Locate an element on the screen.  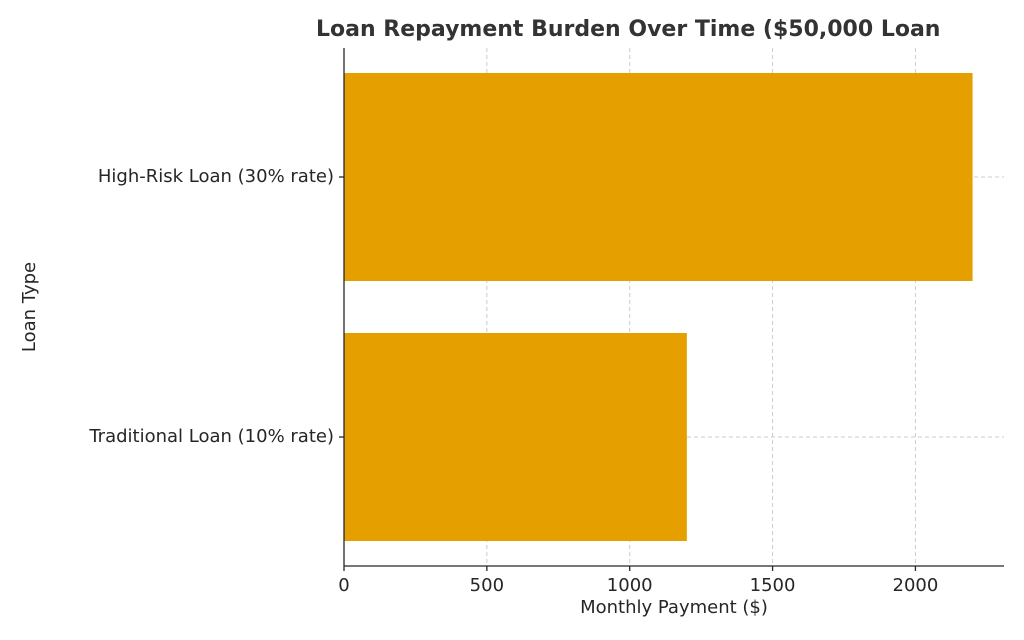
y-tick-label: High-Risk Loan (30% rate) is located at coordinates (216, 176).